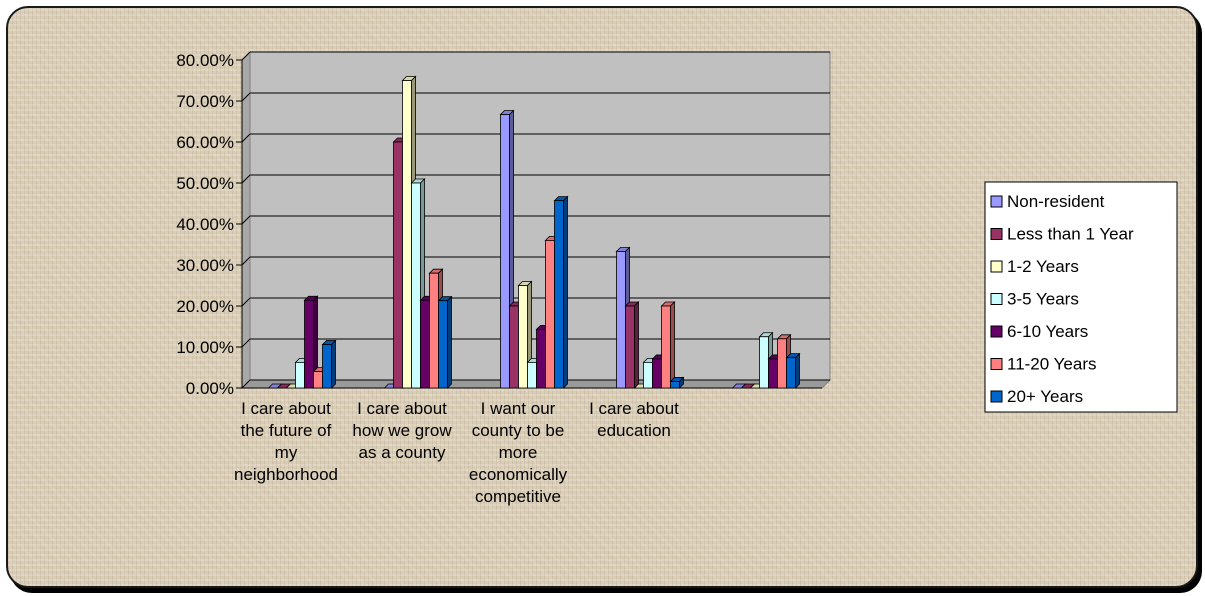 The height and width of the screenshot is (596, 1205). I want to click on x-category-label: competitive, so click(518, 496).